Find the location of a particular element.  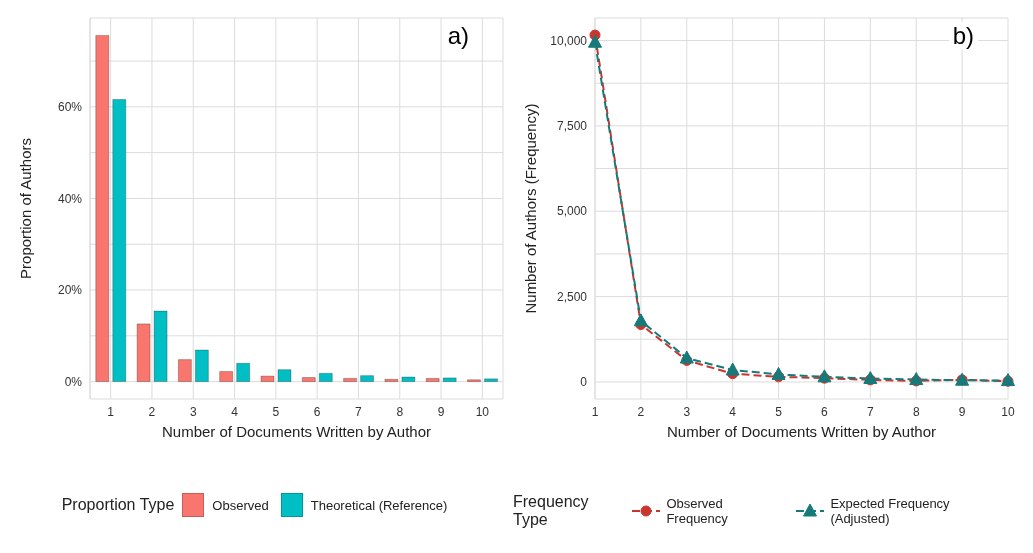

y-tick-label: 60% is located at coordinates (70, 107).